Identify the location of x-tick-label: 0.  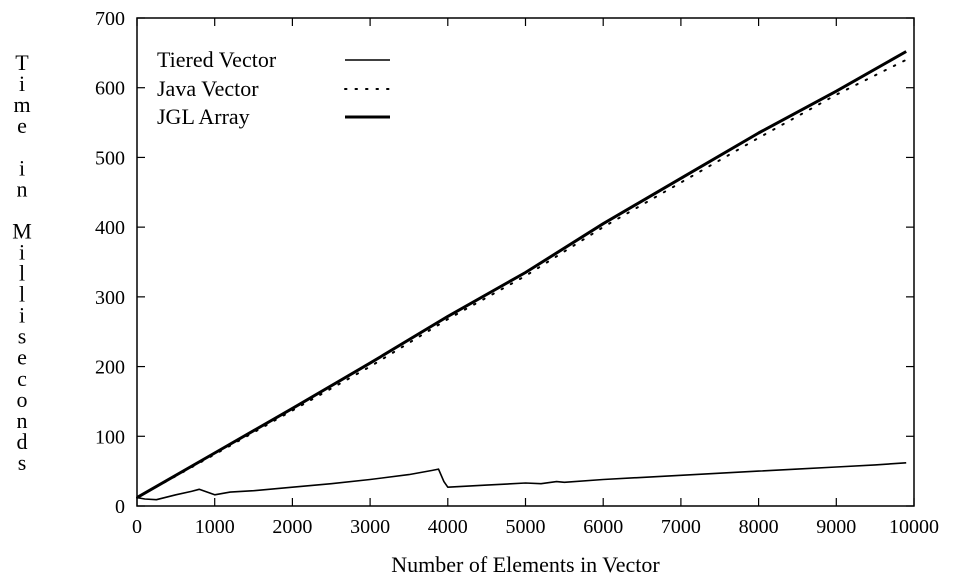
(137, 527).